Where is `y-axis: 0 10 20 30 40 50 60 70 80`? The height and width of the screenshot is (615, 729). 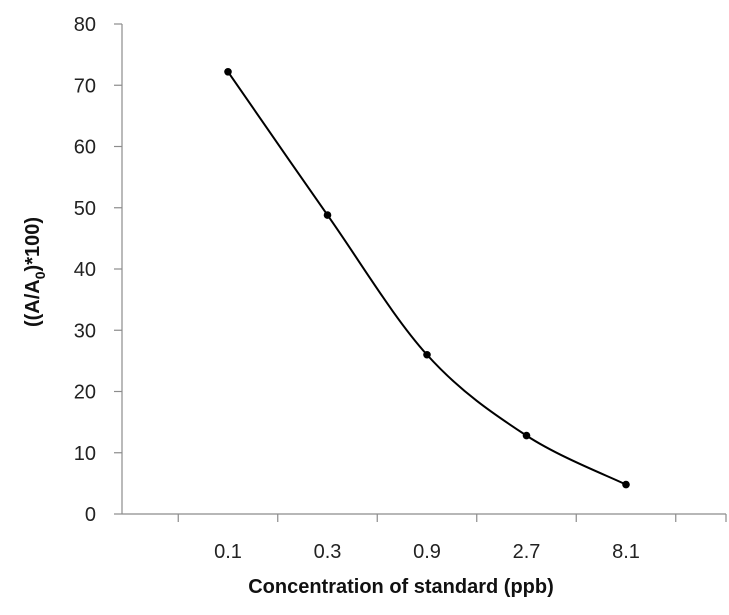 y-axis: 0 10 20 30 40 50 60 70 80 is located at coordinates (98, 270).